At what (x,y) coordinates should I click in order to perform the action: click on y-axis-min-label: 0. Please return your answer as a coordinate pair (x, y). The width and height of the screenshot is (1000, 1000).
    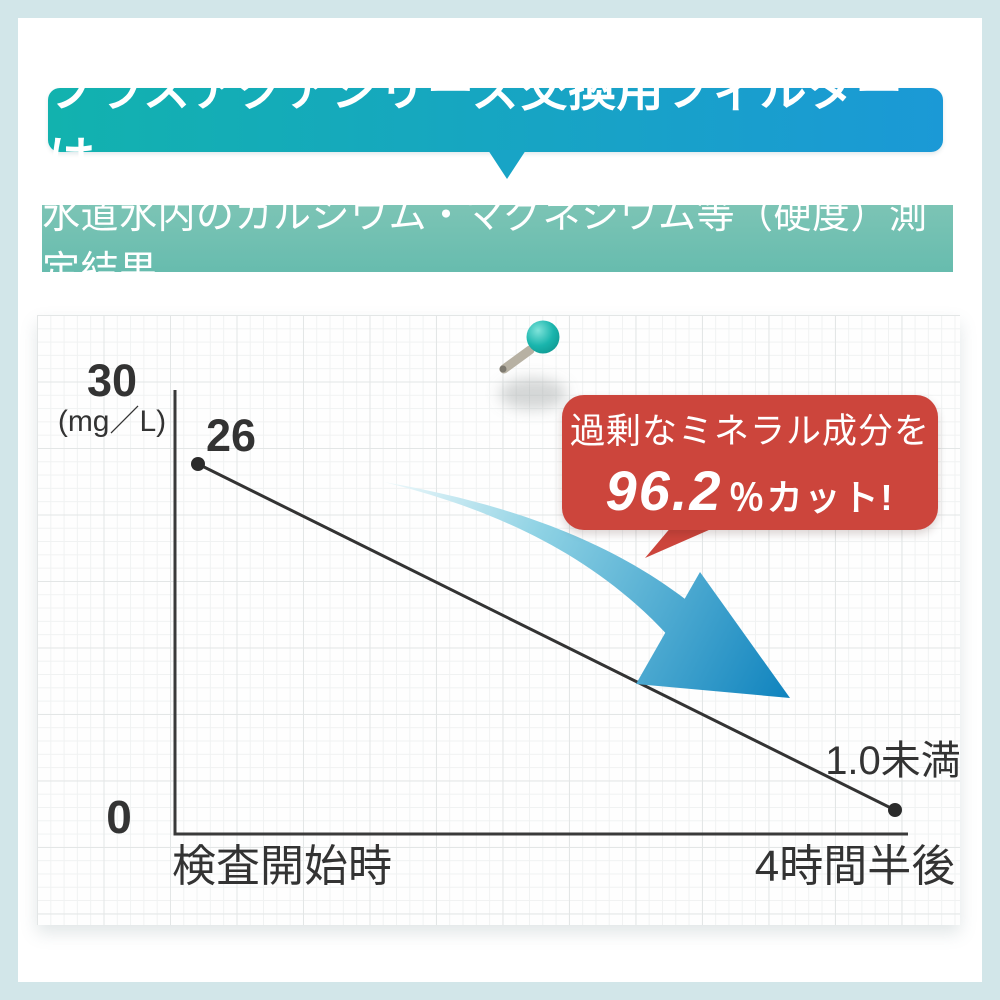
    Looking at the image, I should click on (119, 817).